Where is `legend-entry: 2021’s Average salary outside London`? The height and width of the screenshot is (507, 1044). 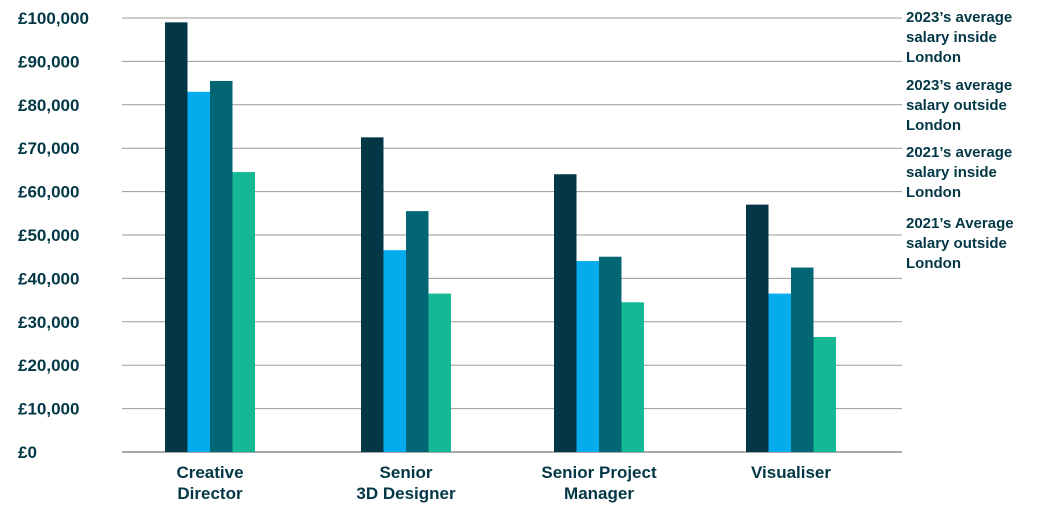
legend-entry: 2021’s Average salary outside London is located at coordinates (974, 244).